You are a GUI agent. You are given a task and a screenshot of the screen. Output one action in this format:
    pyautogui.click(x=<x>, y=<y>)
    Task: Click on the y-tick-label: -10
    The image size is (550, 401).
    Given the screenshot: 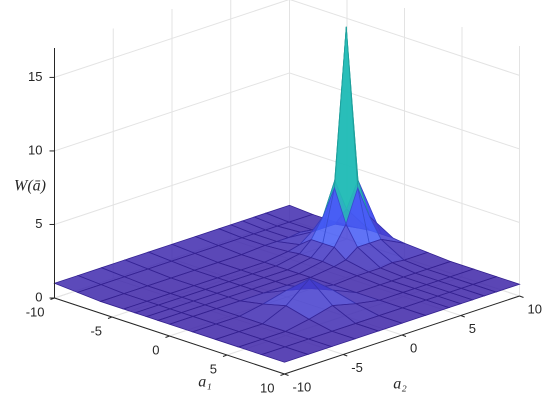 What is the action you would take?
    pyautogui.click(x=302, y=386)
    